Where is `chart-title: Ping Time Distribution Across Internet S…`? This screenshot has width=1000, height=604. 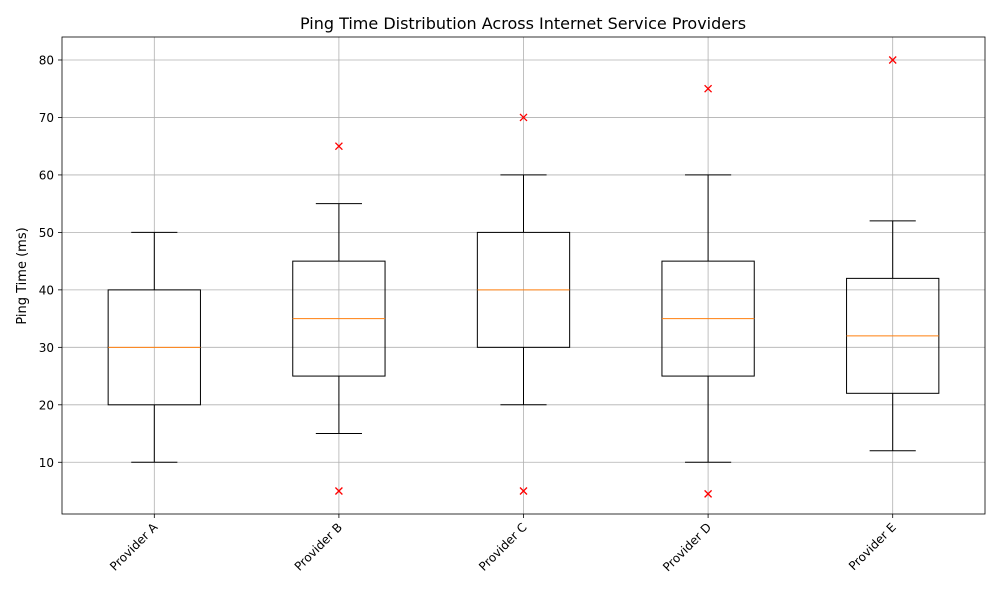 chart-title: Ping Time Distribution Across Internet S… is located at coordinates (523, 23).